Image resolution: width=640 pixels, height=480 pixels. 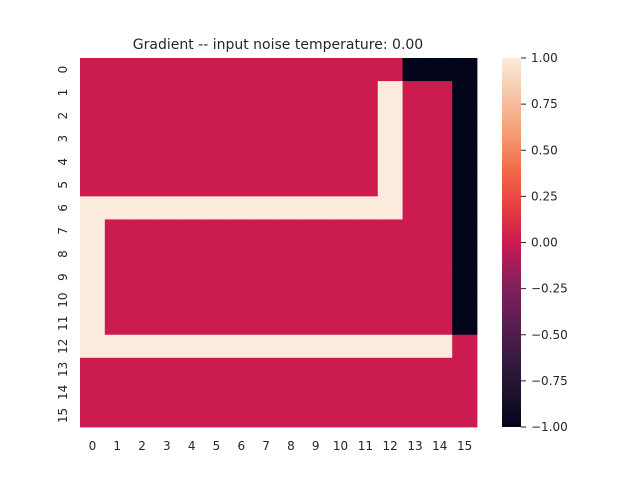 I want to click on y-tick-label: 14, so click(x=63, y=392).